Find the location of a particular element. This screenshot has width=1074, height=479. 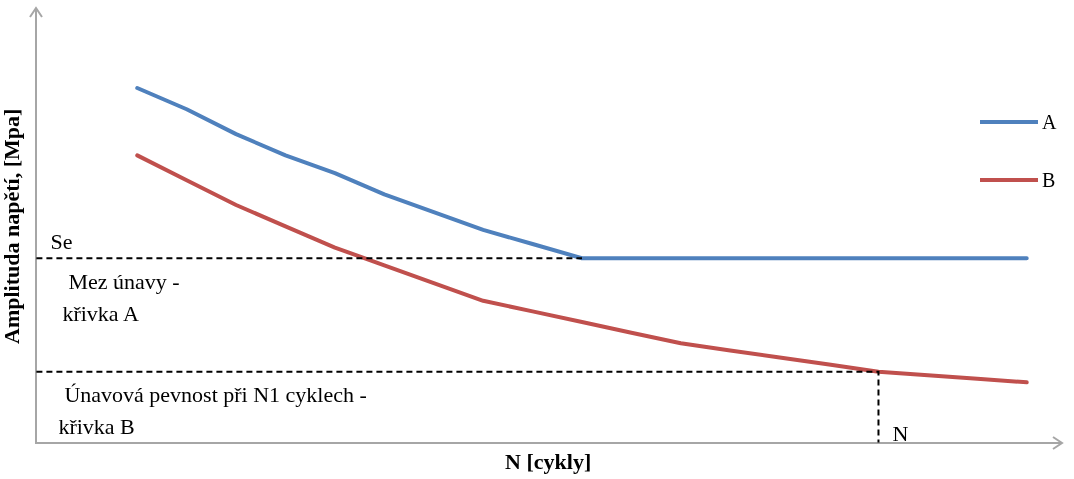

legend-label: A is located at coordinates (1049, 122).